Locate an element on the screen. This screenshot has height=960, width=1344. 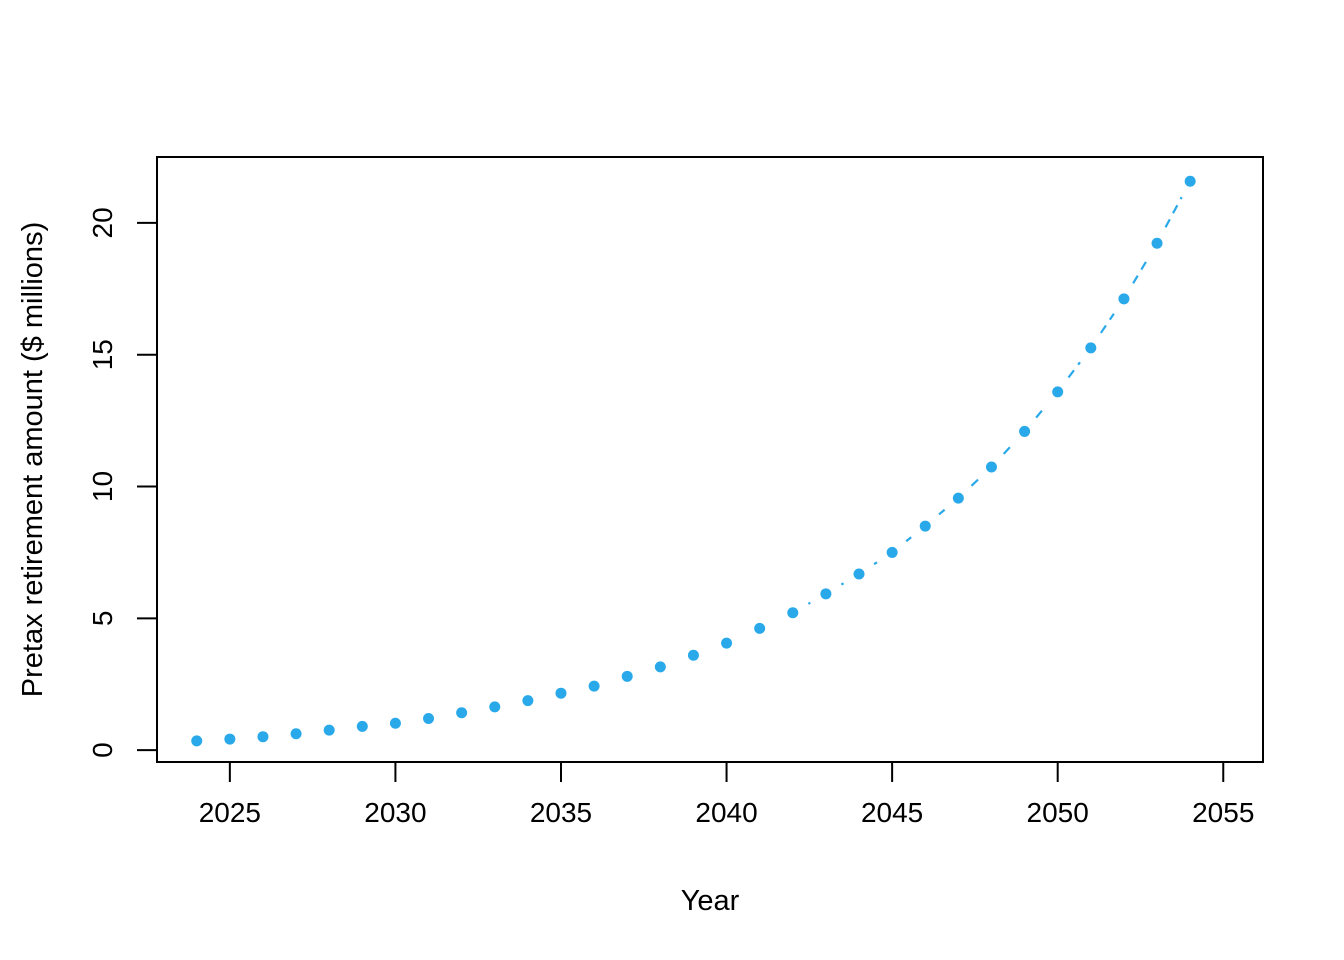
y-axis-title: Pretax retirement amount ($ millions) is located at coordinates (33, 459).